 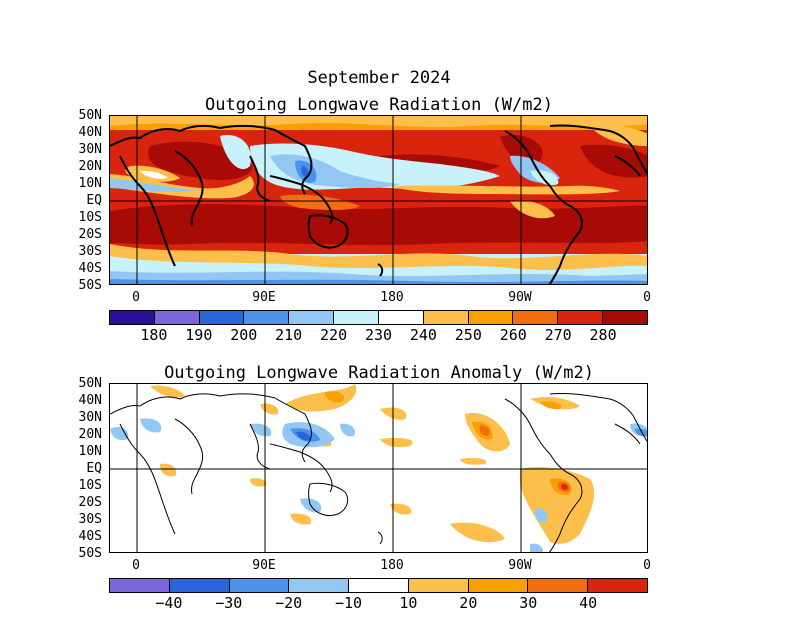 What do you see at coordinates (558, 335) in the screenshot?
I see `colorbar-label: 270` at bounding box center [558, 335].